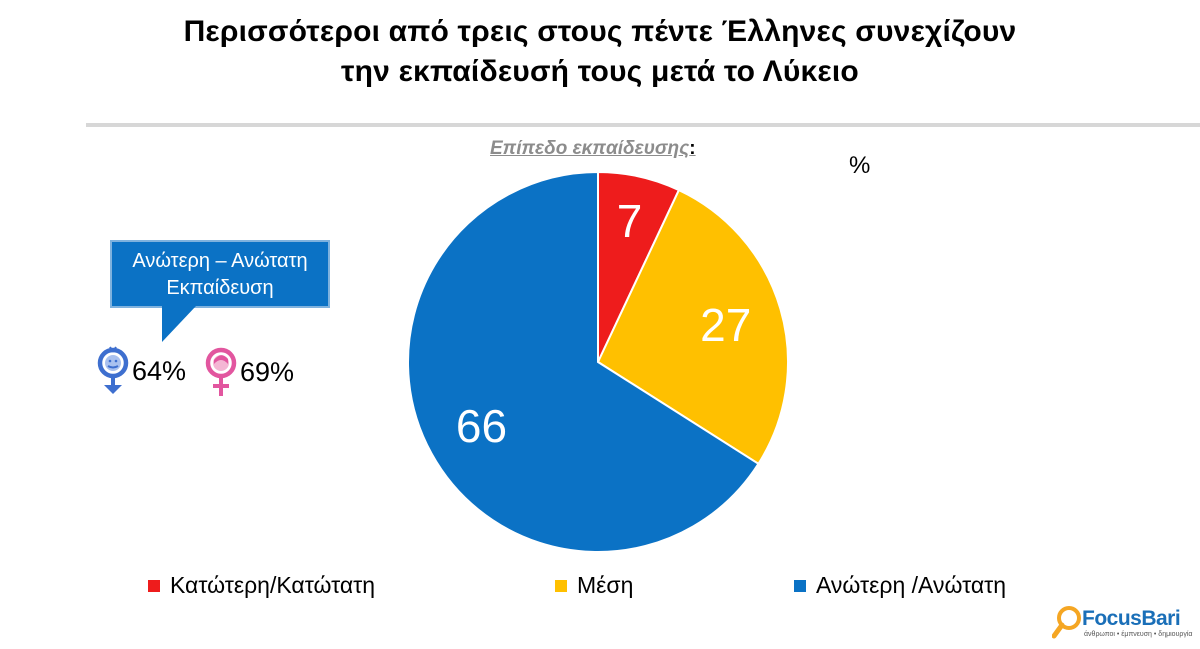 Image resolution: width=1200 pixels, height=649 pixels. What do you see at coordinates (1138, 634) in the screenshot?
I see `logo-tagline: άνθρωποι • έμπνευση • δημιουργία` at bounding box center [1138, 634].